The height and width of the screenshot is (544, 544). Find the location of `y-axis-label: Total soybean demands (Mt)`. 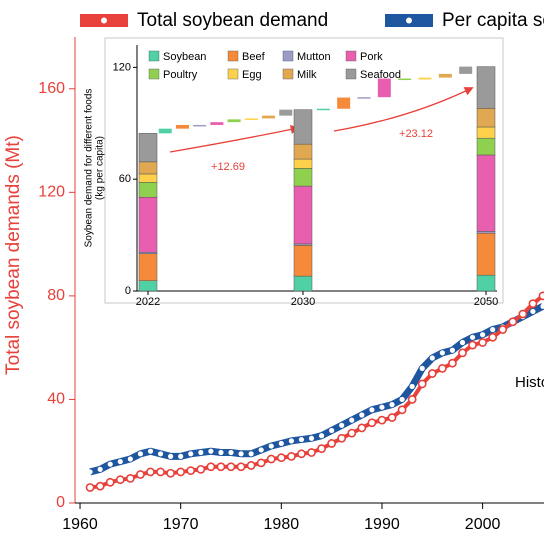

y-axis-label: Total soybean demands (Mt) is located at coordinates (13, 255).